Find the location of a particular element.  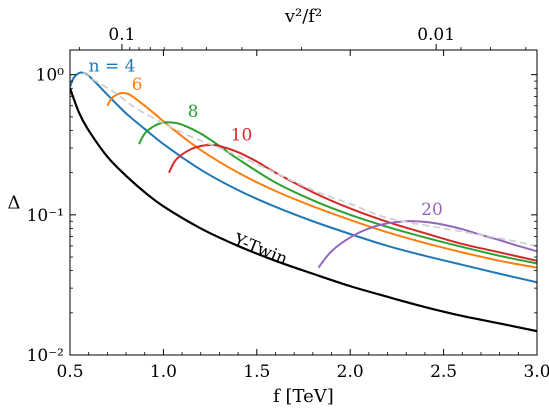

top-tick-label: 0.01 is located at coordinates (436, 35).